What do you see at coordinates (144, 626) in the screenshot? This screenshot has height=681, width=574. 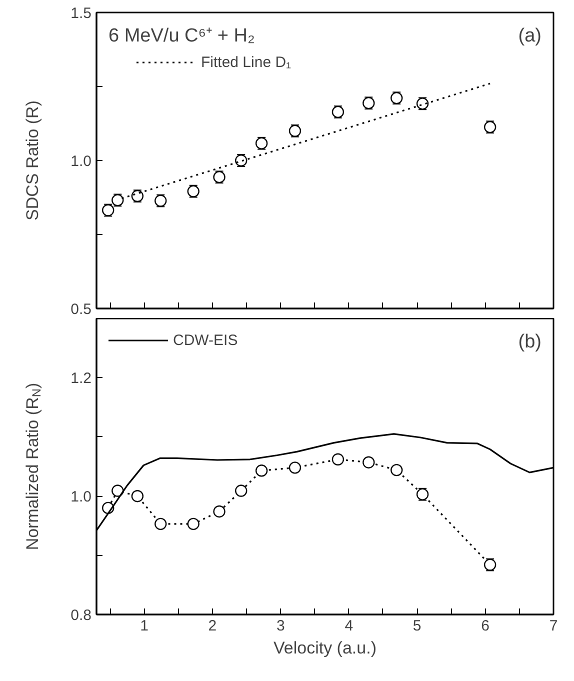 I see `x-tick-label: 1` at bounding box center [144, 626].